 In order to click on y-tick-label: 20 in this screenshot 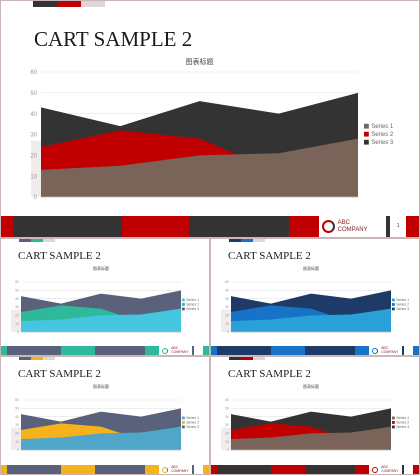, I will do `click(33, 156)`.